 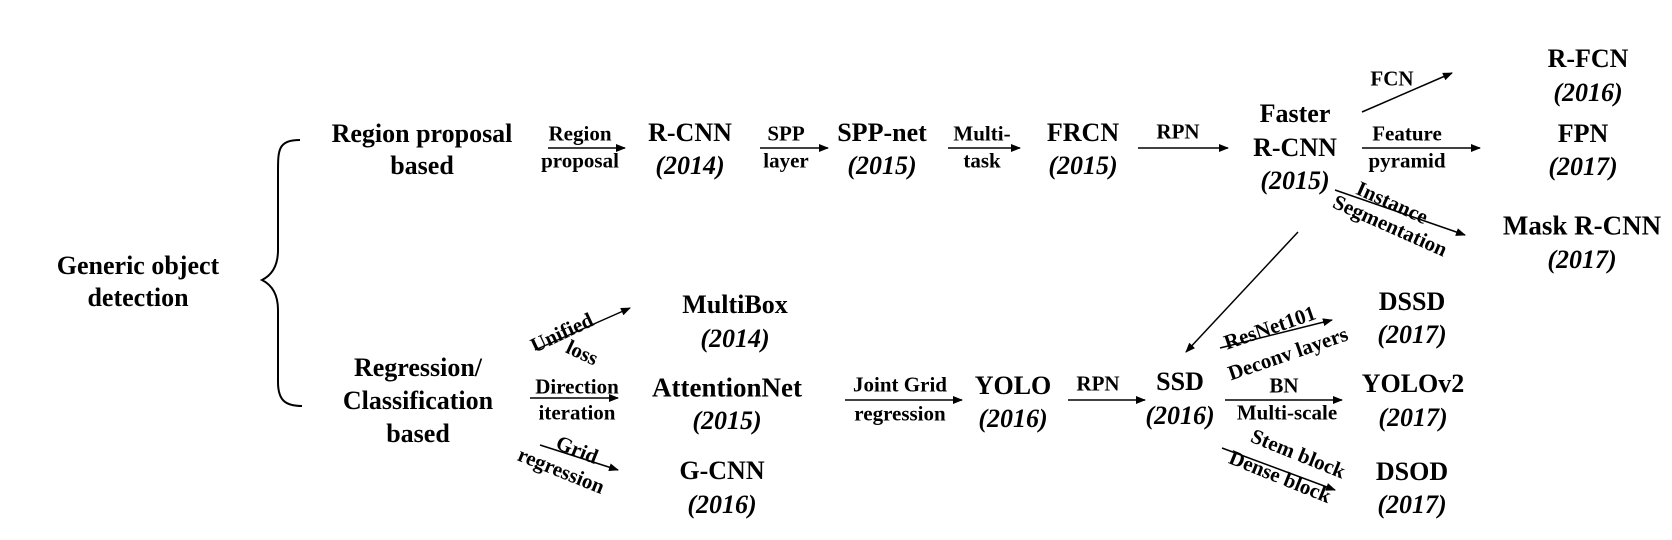 I want to click on node-attentionnet-name: AttentionNet, so click(x=727, y=387).